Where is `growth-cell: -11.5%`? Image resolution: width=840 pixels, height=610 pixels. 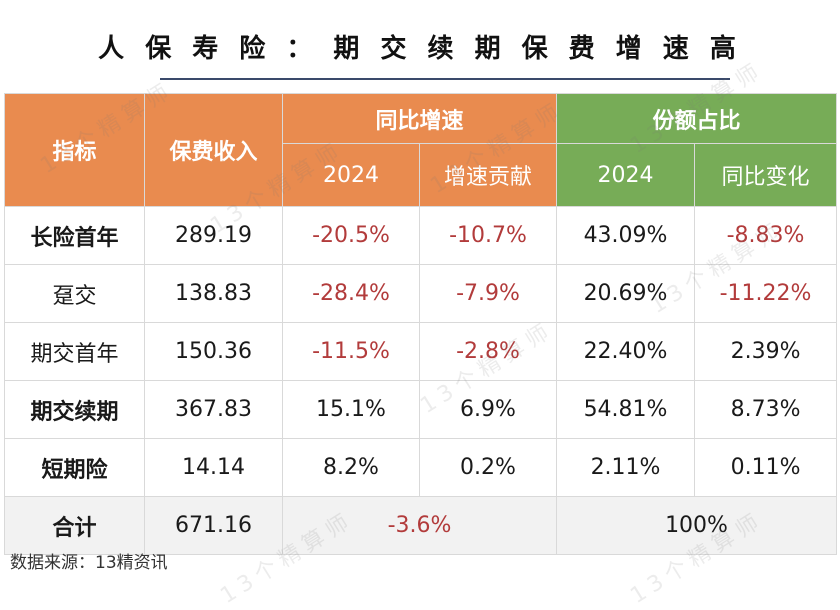
growth-cell: -11.5% is located at coordinates (351, 351).